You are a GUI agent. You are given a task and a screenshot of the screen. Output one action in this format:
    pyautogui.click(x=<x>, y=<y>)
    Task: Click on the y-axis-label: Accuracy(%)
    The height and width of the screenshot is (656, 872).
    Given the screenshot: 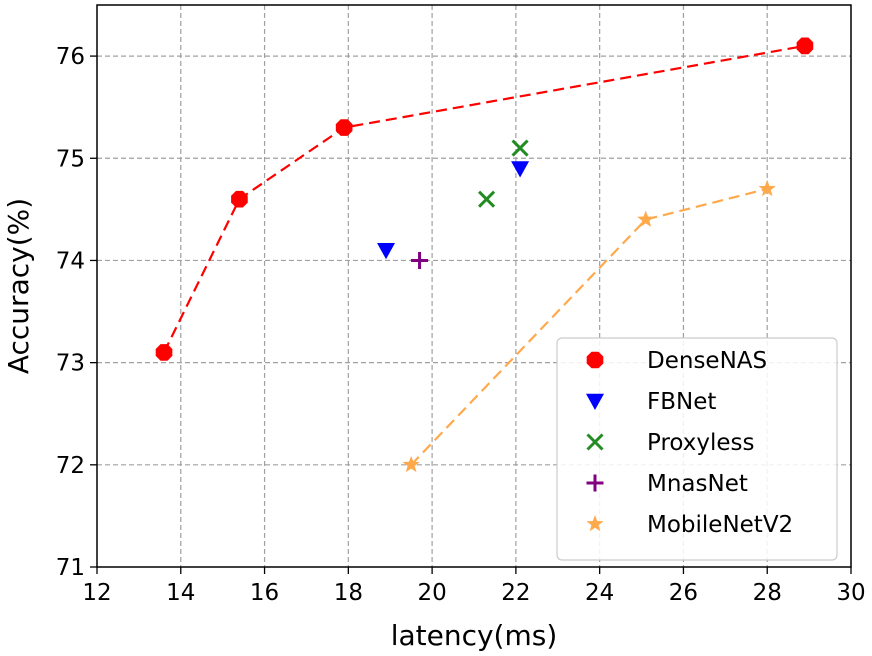 What is the action you would take?
    pyautogui.click(x=18, y=286)
    